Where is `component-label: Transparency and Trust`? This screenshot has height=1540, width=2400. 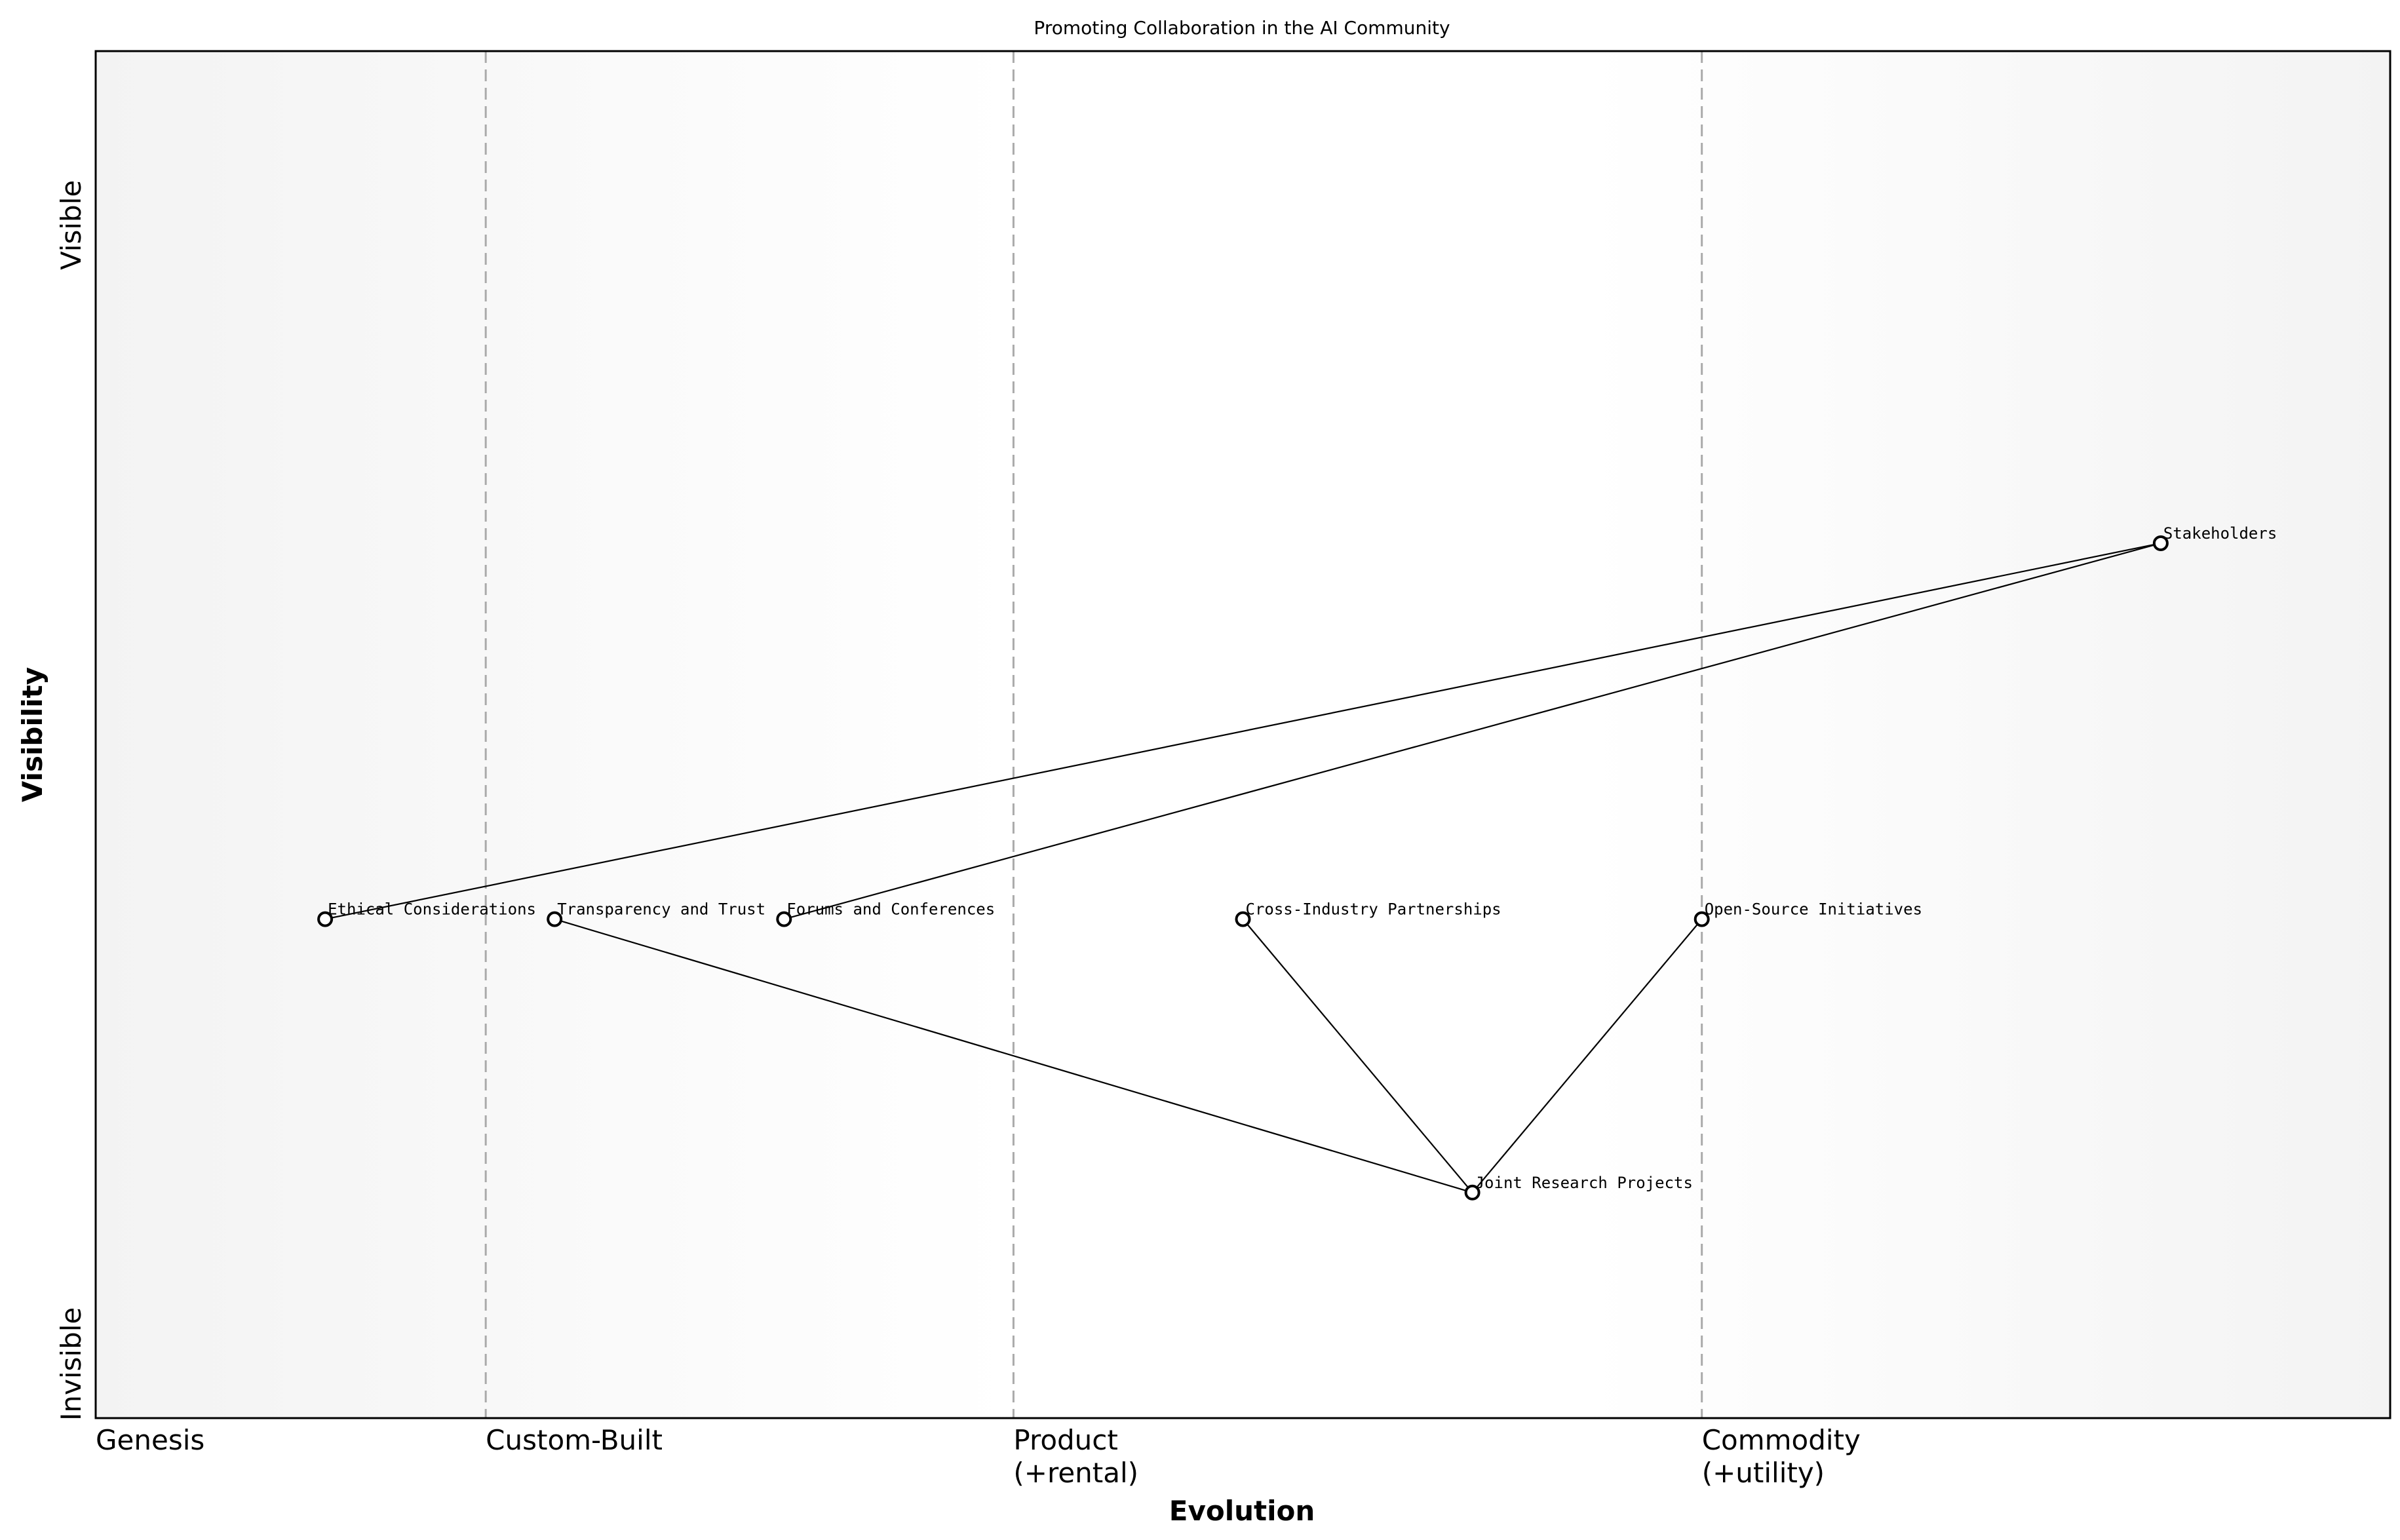 component-label: Transparency and Trust is located at coordinates (661, 909).